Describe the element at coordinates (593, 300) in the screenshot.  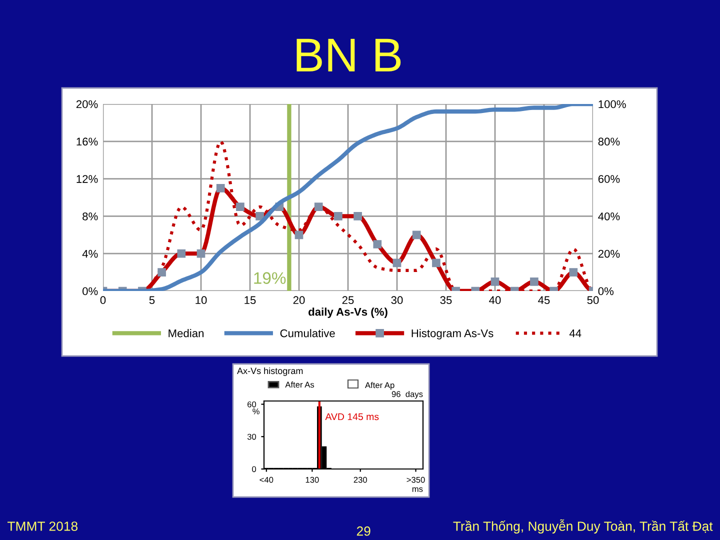
I see `x-tick-label: 50` at that location.